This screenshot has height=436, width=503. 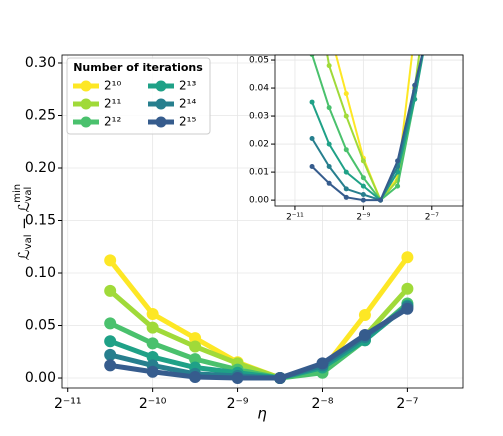 I want to click on x-axis-label: η, so click(x=262, y=414).